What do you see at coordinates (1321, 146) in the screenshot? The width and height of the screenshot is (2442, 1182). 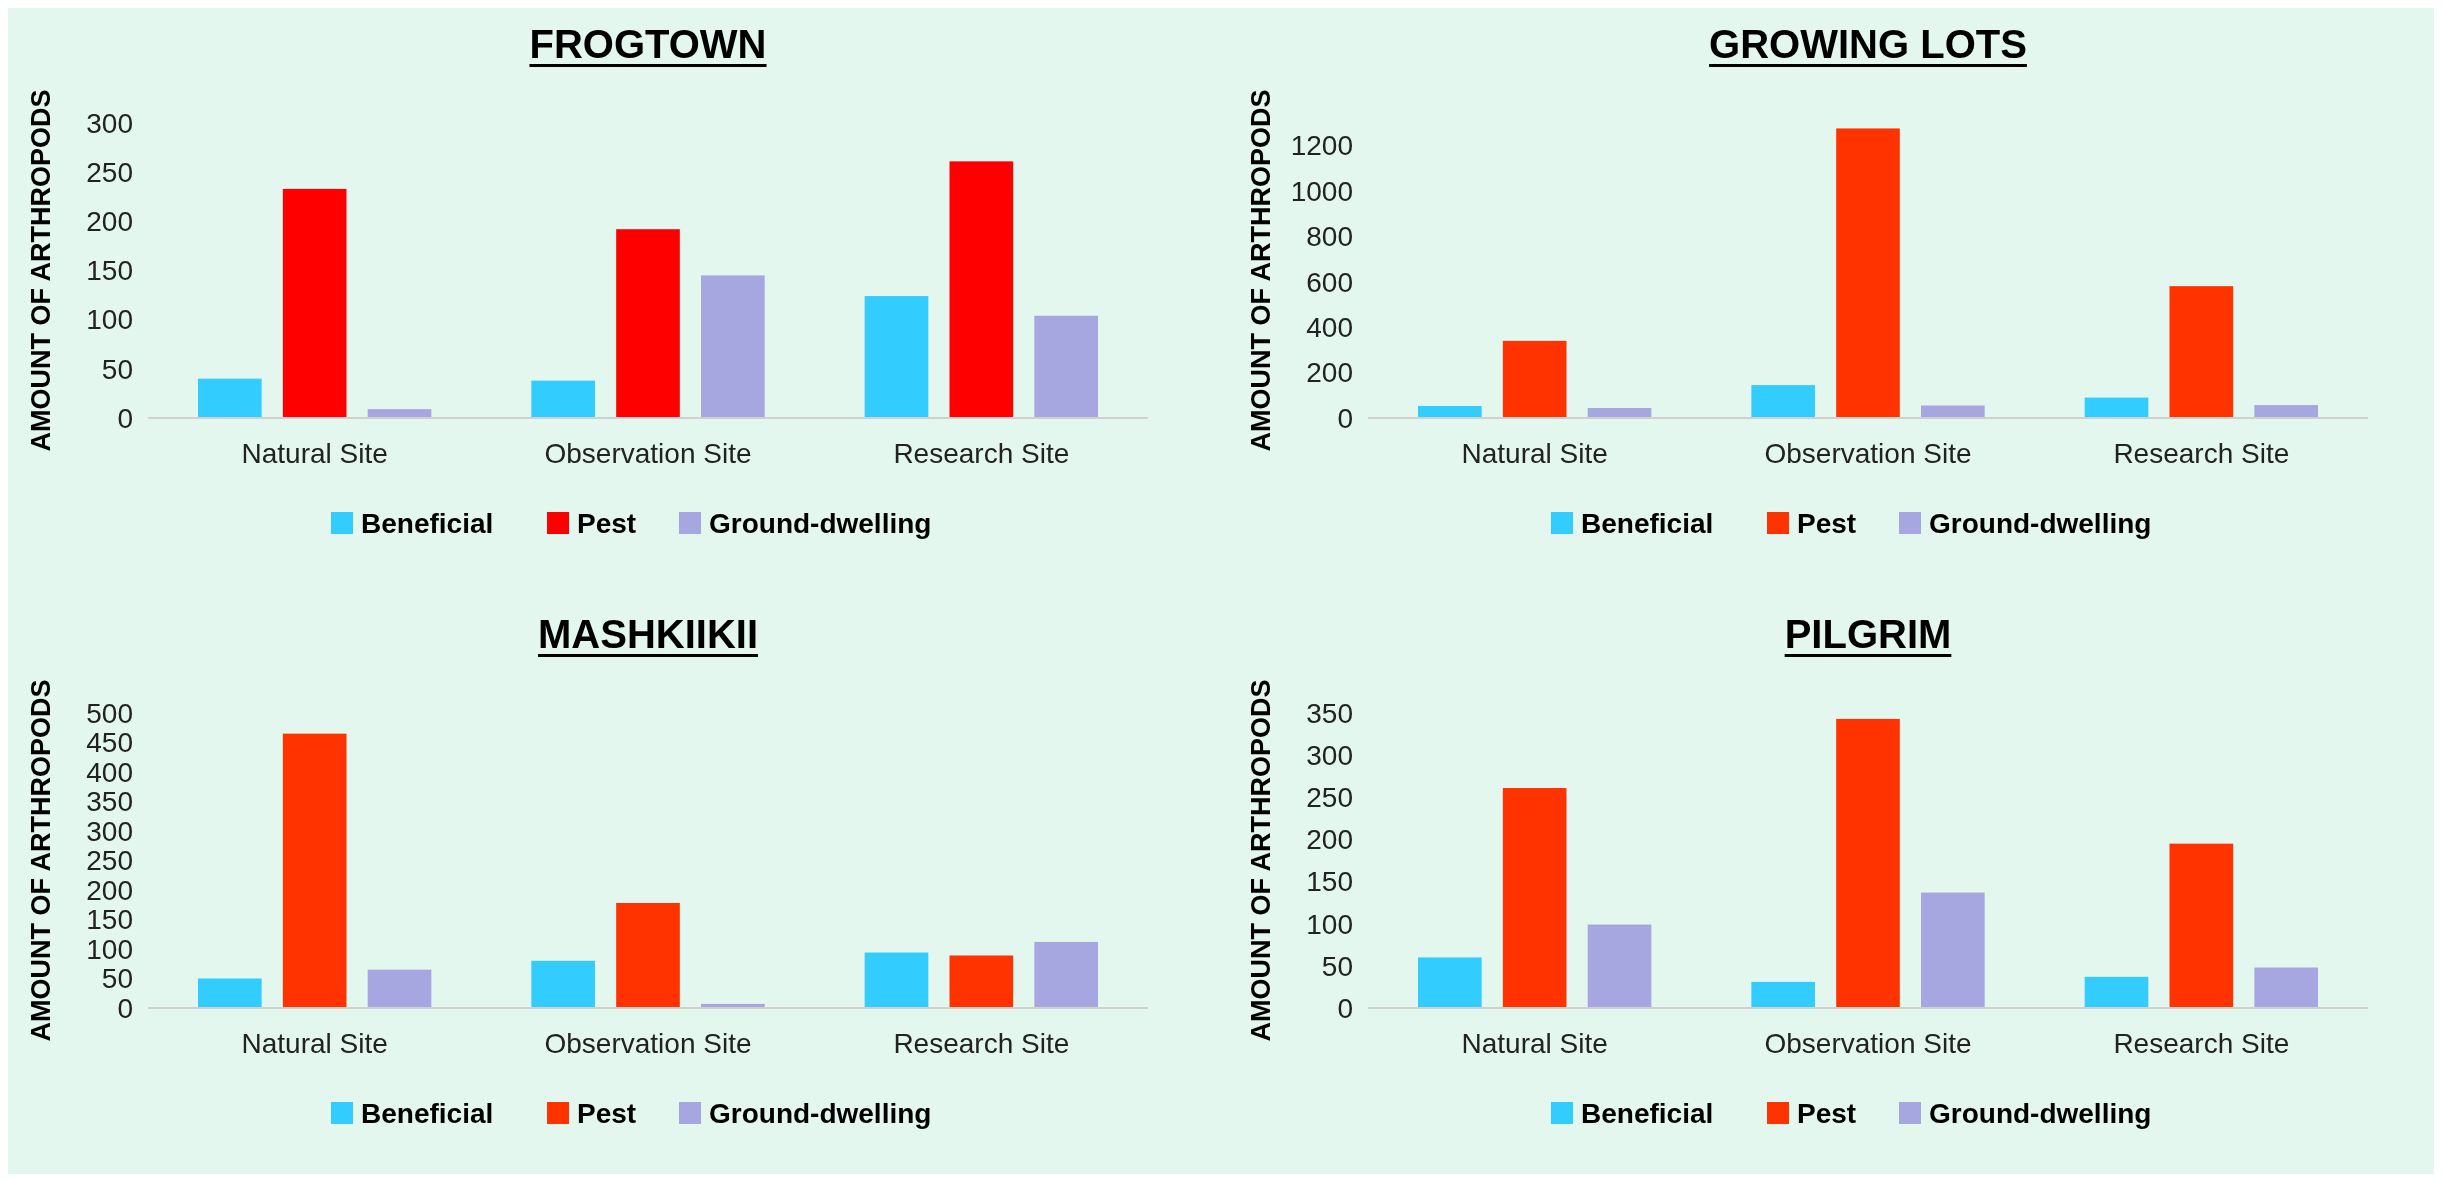 I see `y-tick-label: 1200` at bounding box center [1321, 146].